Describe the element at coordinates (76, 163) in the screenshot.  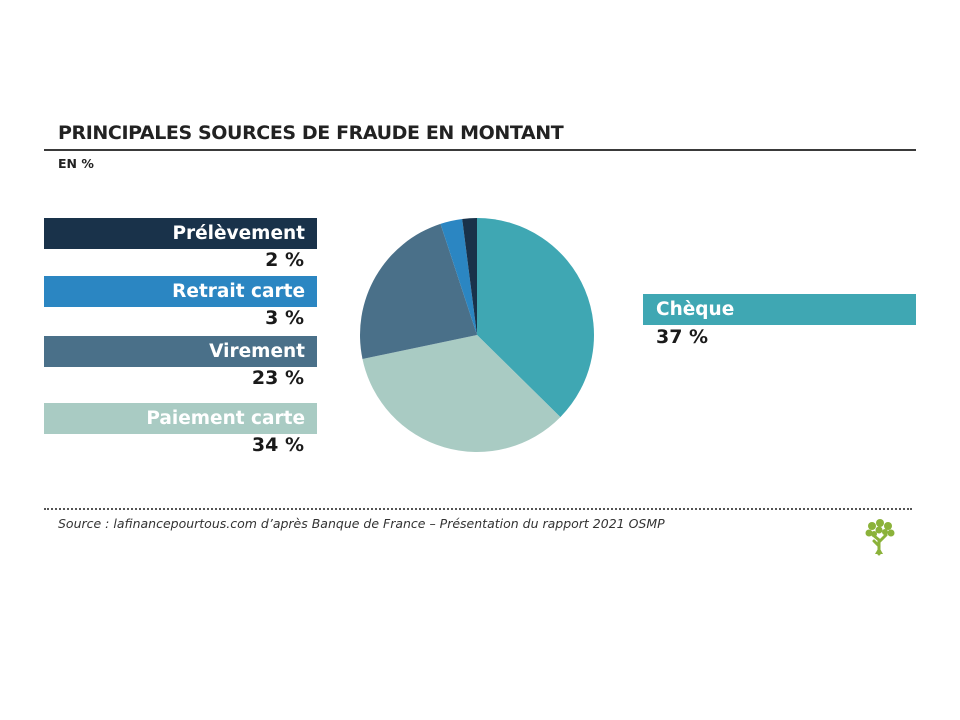
I see `chart-subtitle: EN %` at that location.